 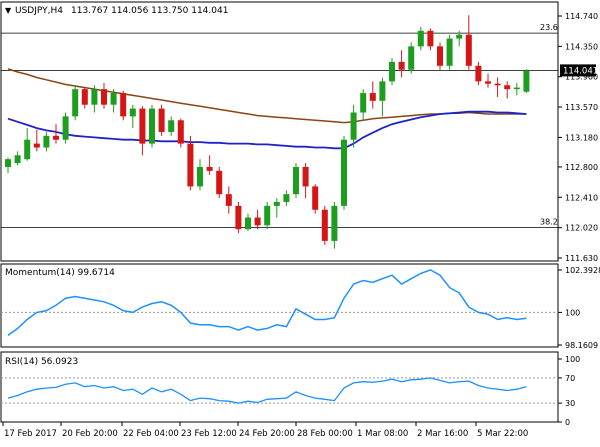 I want to click on ma-fast-line, so click(x=267, y=130).